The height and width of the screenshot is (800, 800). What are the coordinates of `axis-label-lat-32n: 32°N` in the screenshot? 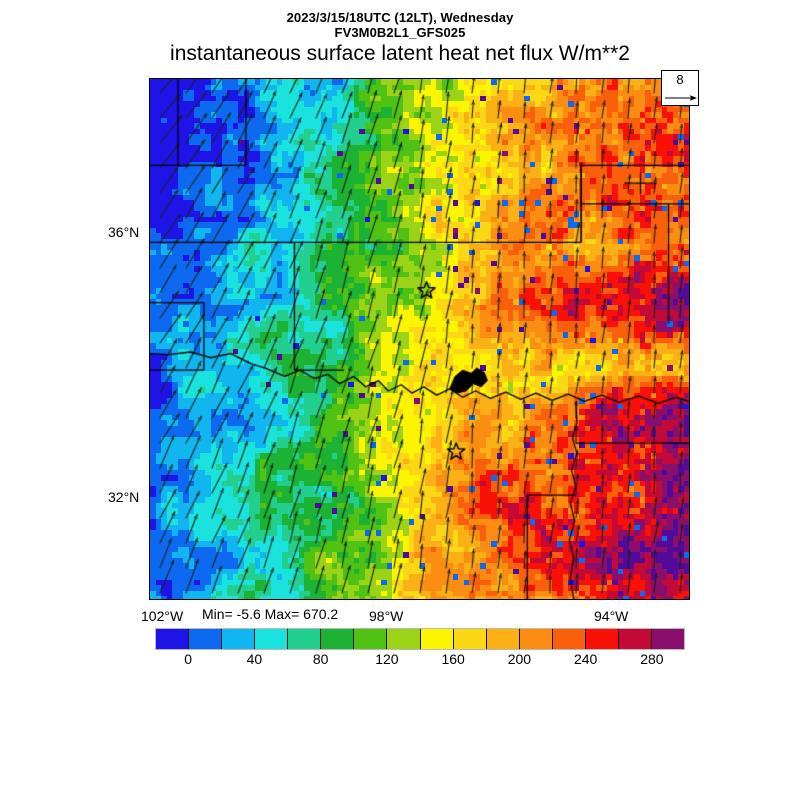 It's located at (124, 497).